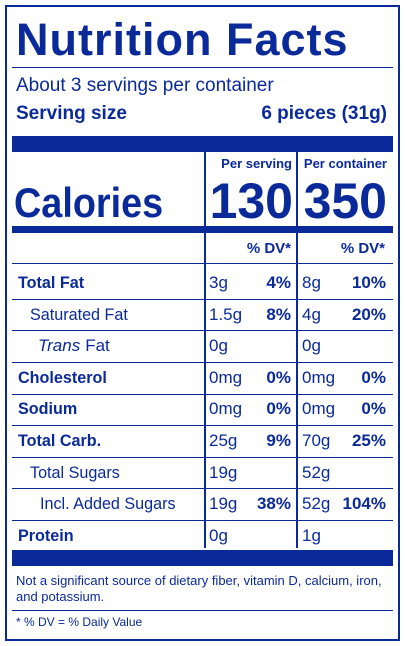 The height and width of the screenshot is (646, 405). I want to click on nutrient-label: Total Sugars, so click(75, 472).